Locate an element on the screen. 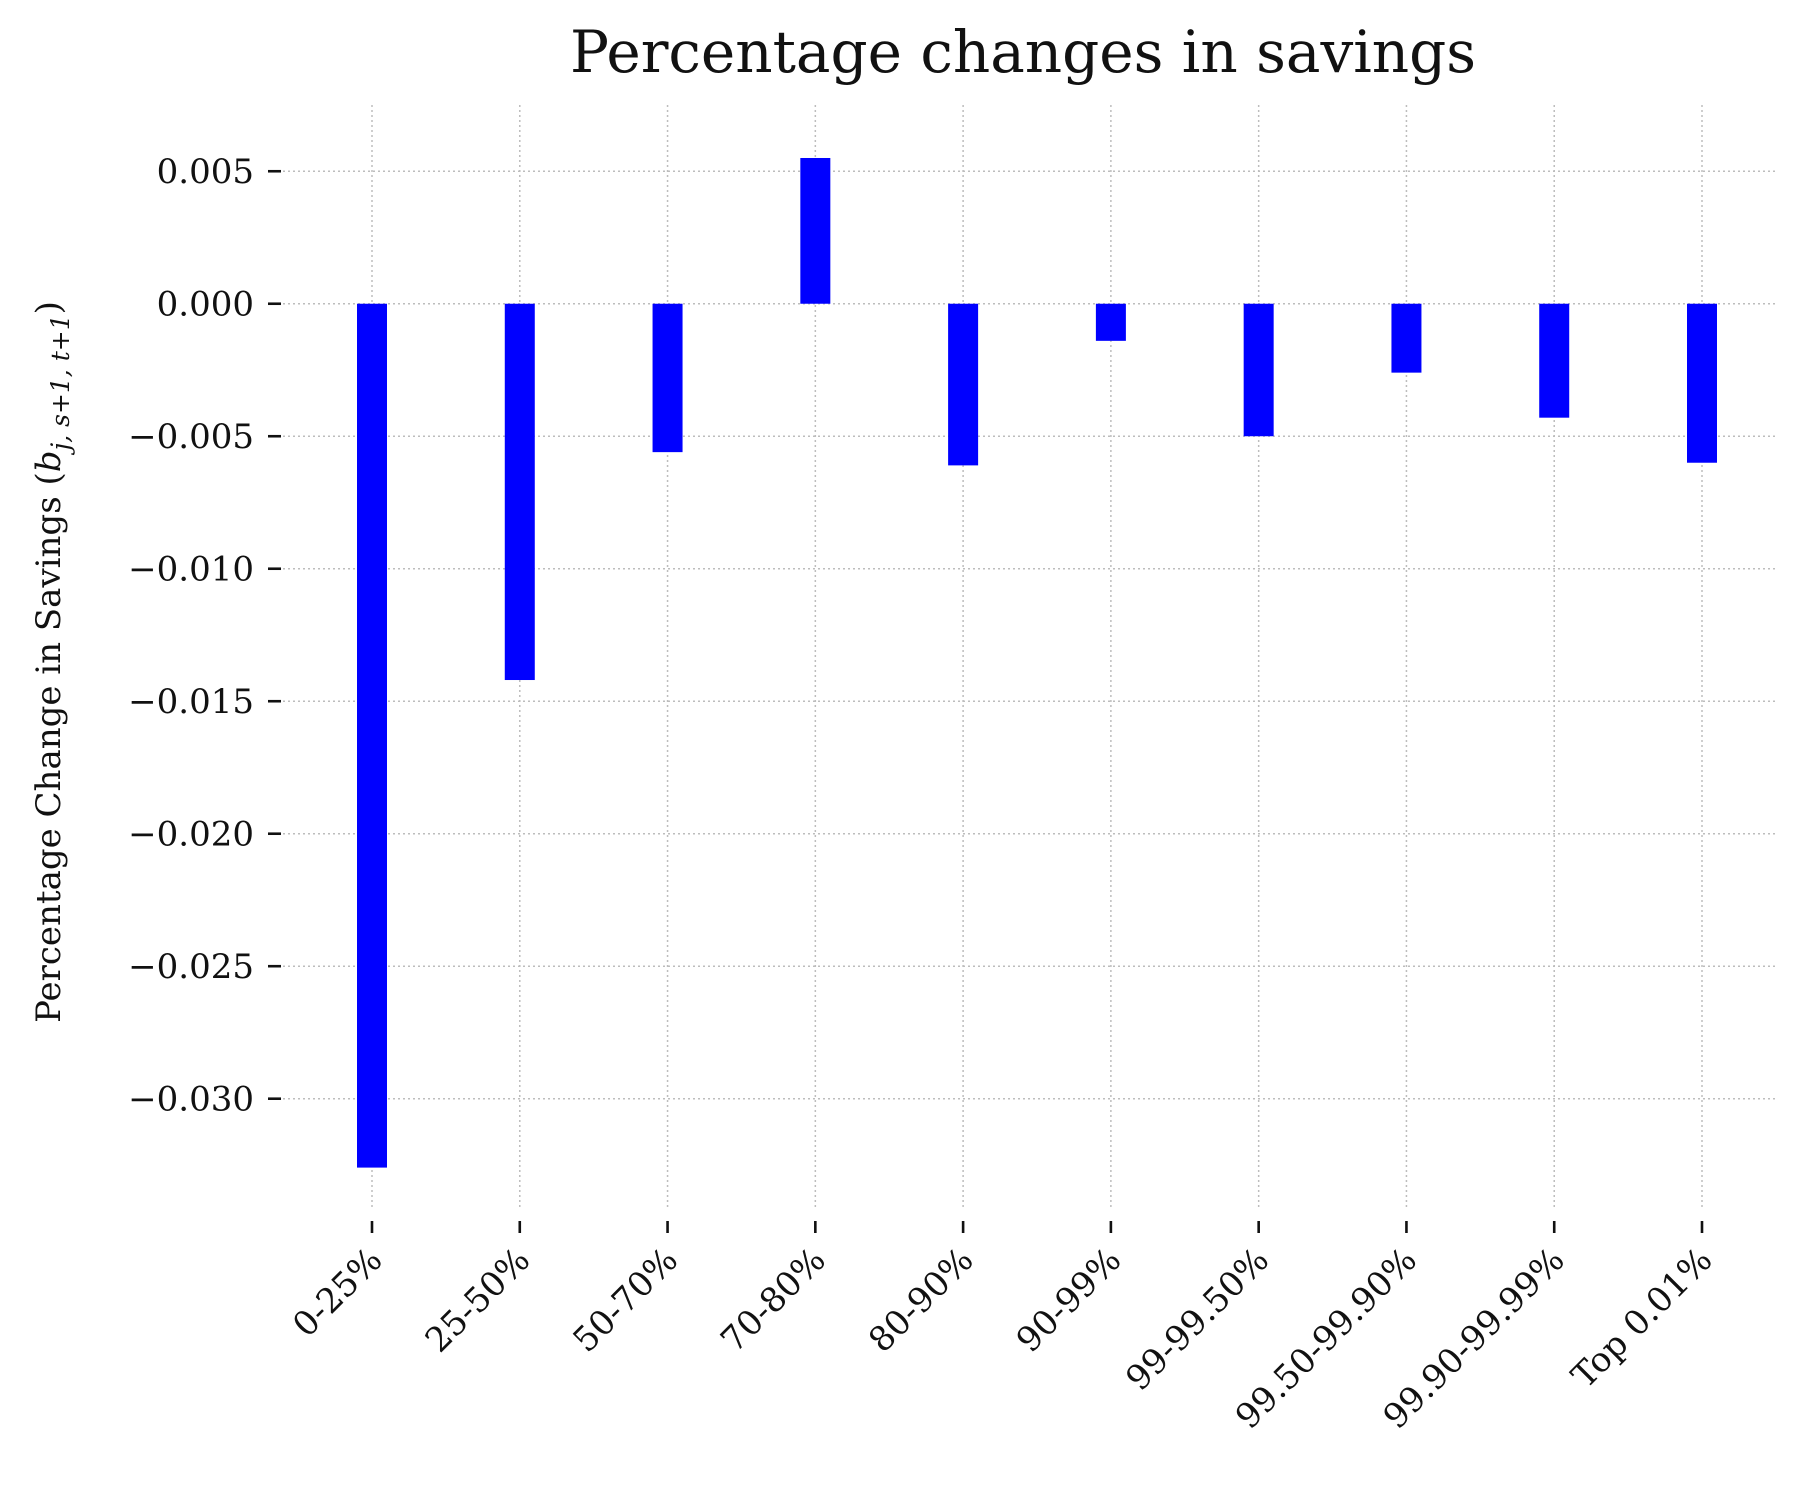 This screenshot has width=1814, height=1509. x-tick-label: 0-25% is located at coordinates (337, 1292).